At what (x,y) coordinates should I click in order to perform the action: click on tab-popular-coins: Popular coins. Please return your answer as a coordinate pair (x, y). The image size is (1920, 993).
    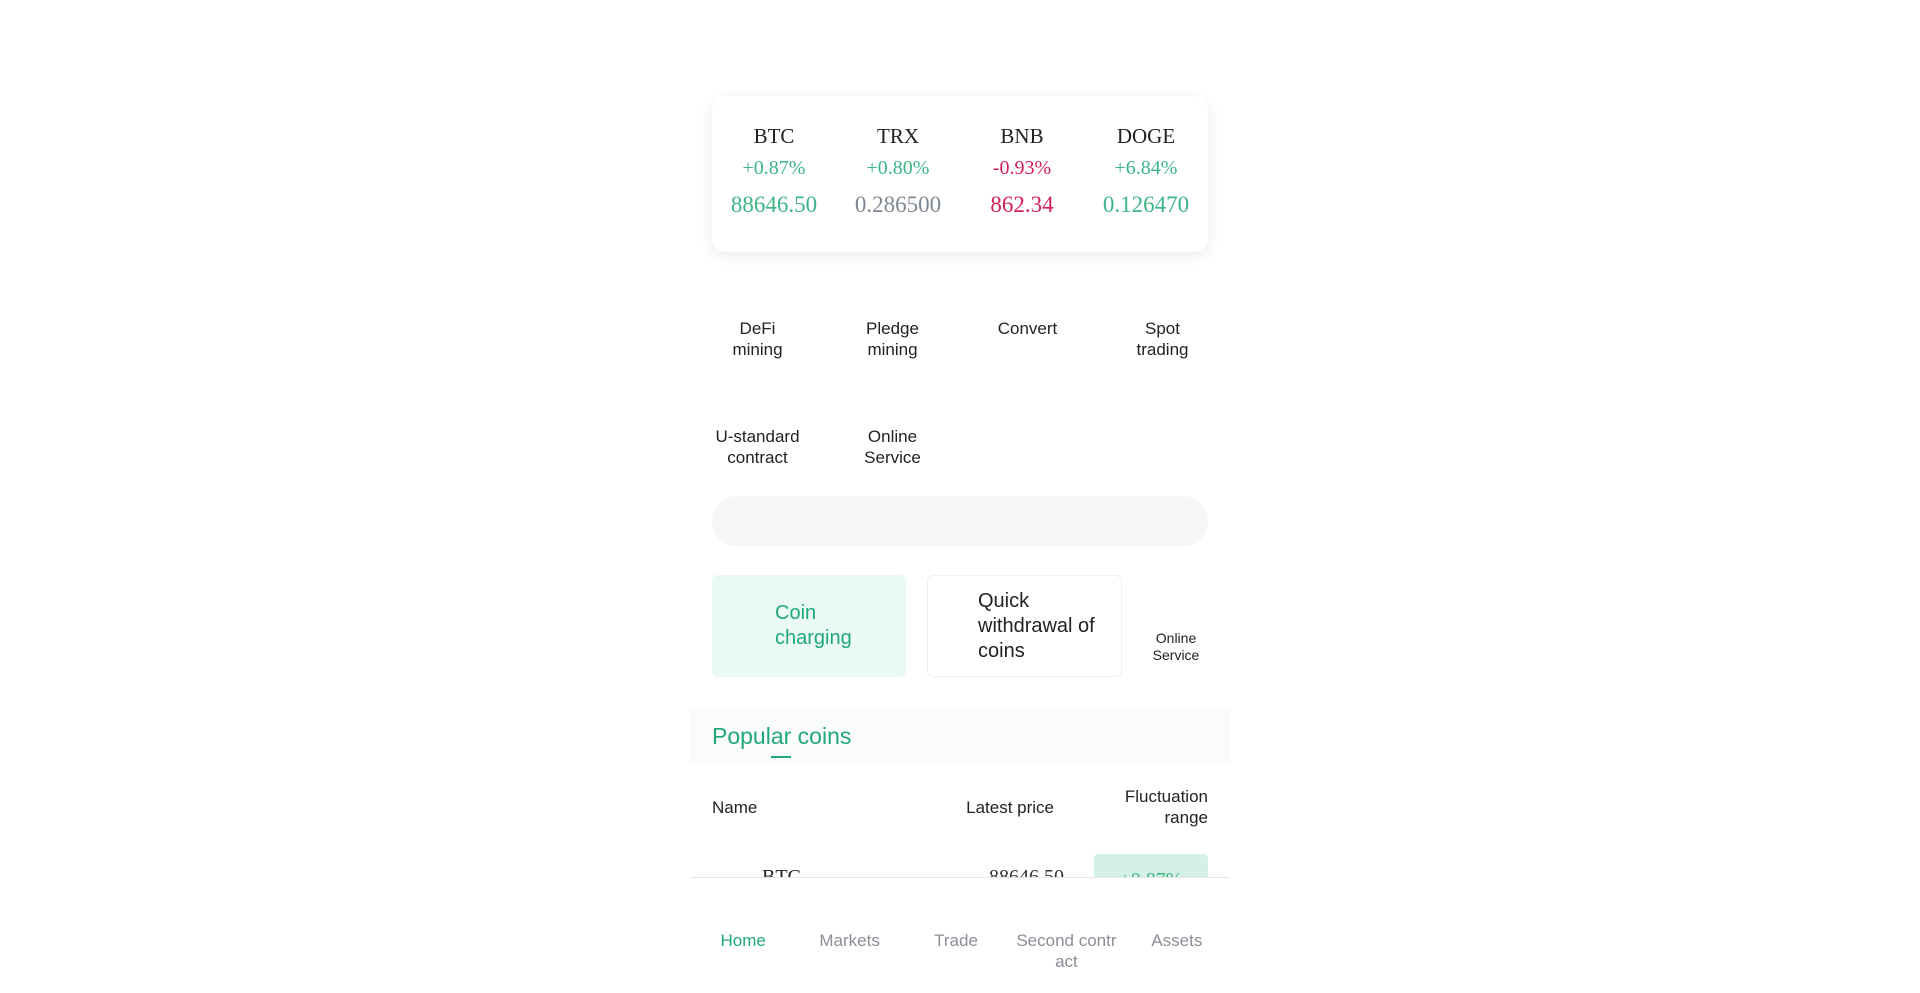
    Looking at the image, I should click on (782, 736).